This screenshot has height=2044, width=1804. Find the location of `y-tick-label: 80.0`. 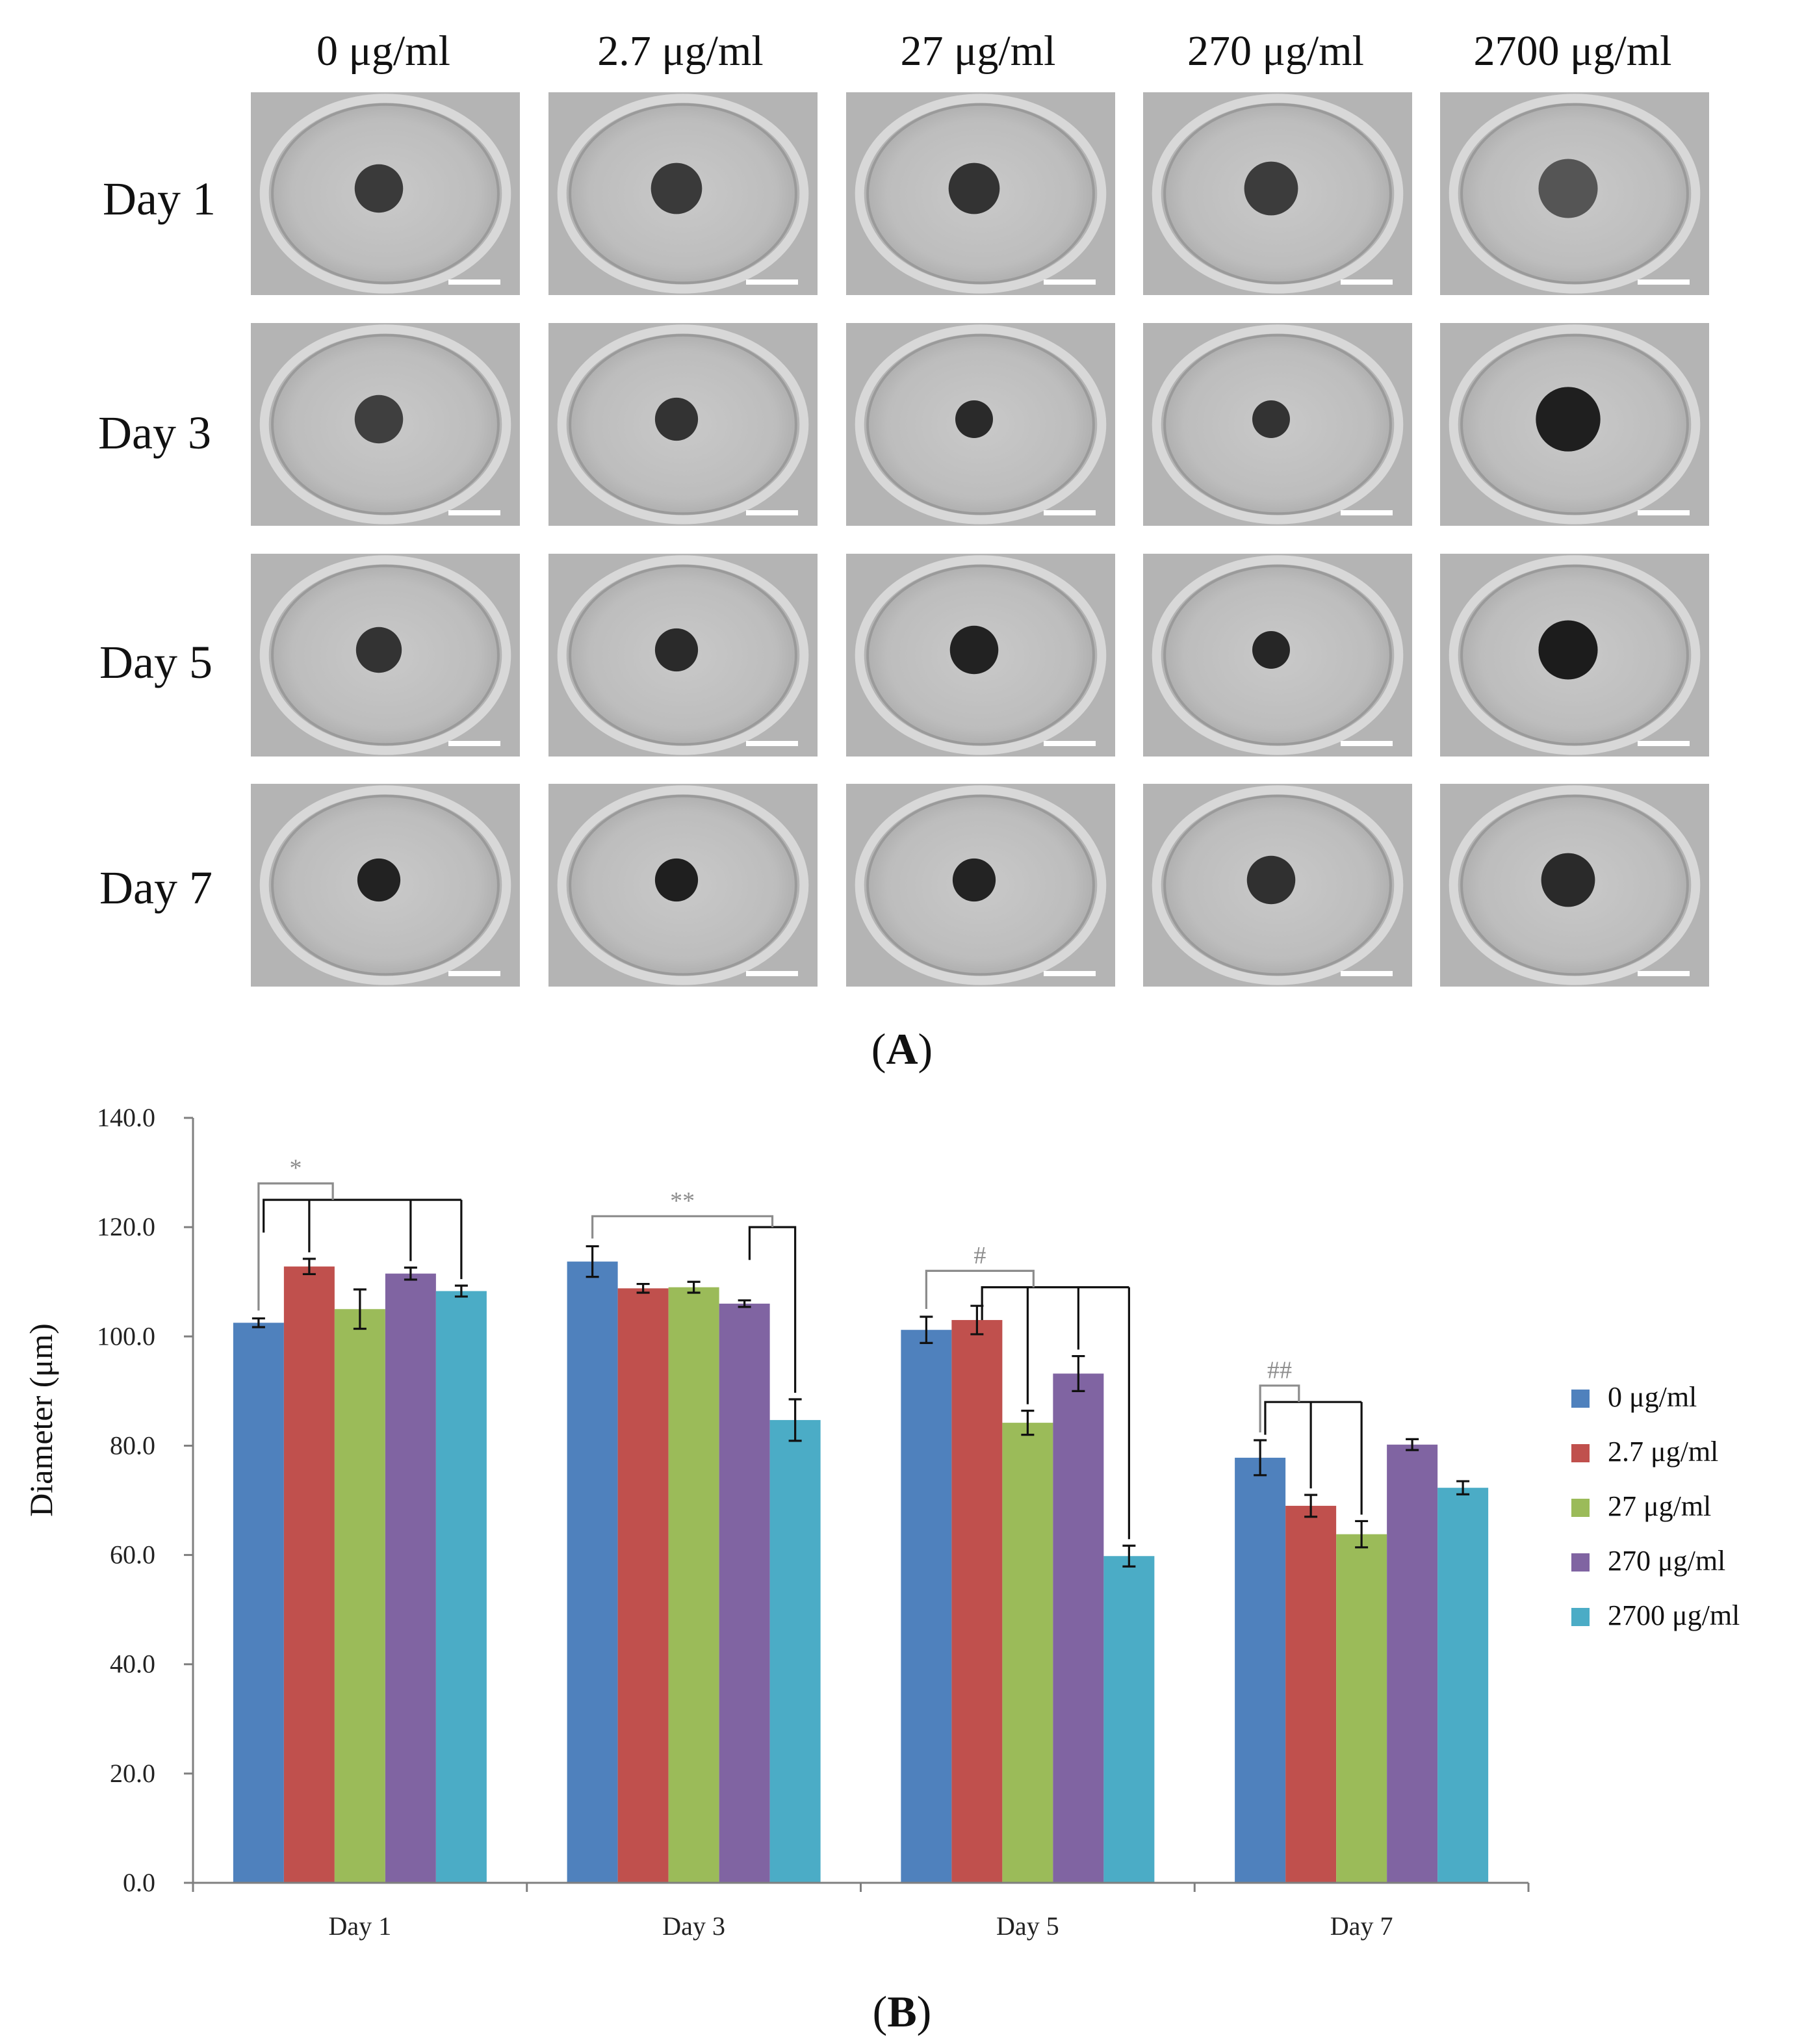

y-tick-label: 80.0 is located at coordinates (132, 1445).